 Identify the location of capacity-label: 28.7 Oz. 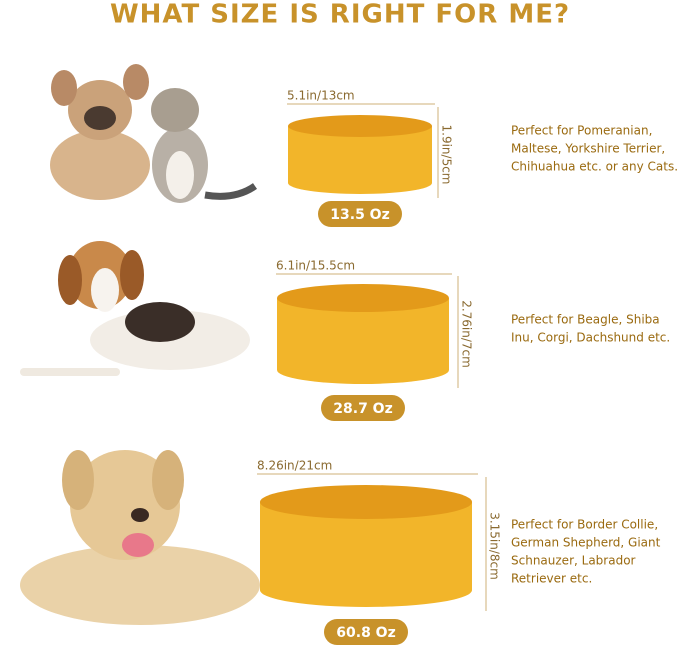
(362, 409).